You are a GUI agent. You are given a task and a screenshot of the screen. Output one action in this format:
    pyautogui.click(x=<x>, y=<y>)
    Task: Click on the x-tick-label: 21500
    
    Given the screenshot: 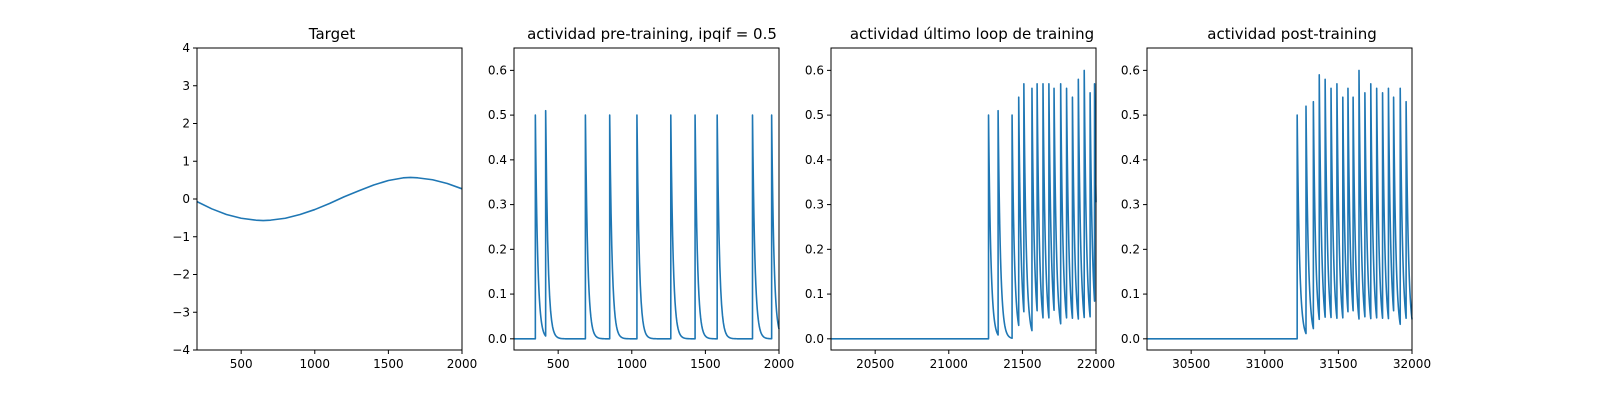 What is the action you would take?
    pyautogui.click(x=1022, y=364)
    